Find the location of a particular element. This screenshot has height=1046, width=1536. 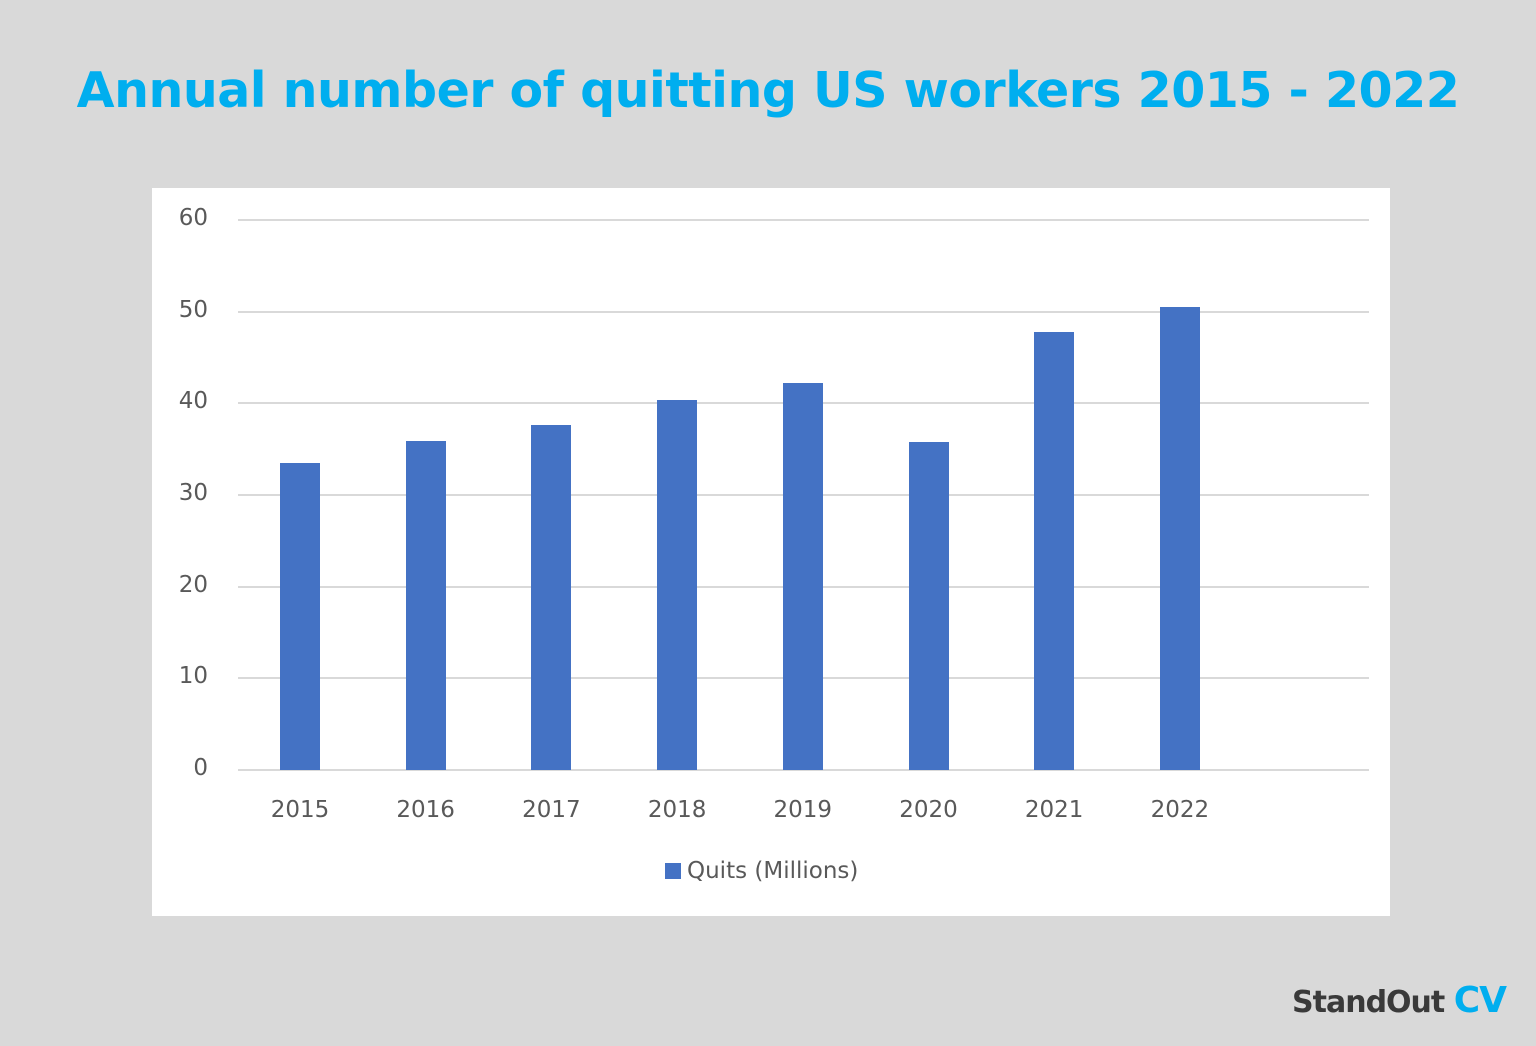

brand-name: StandOut is located at coordinates (1368, 1002).